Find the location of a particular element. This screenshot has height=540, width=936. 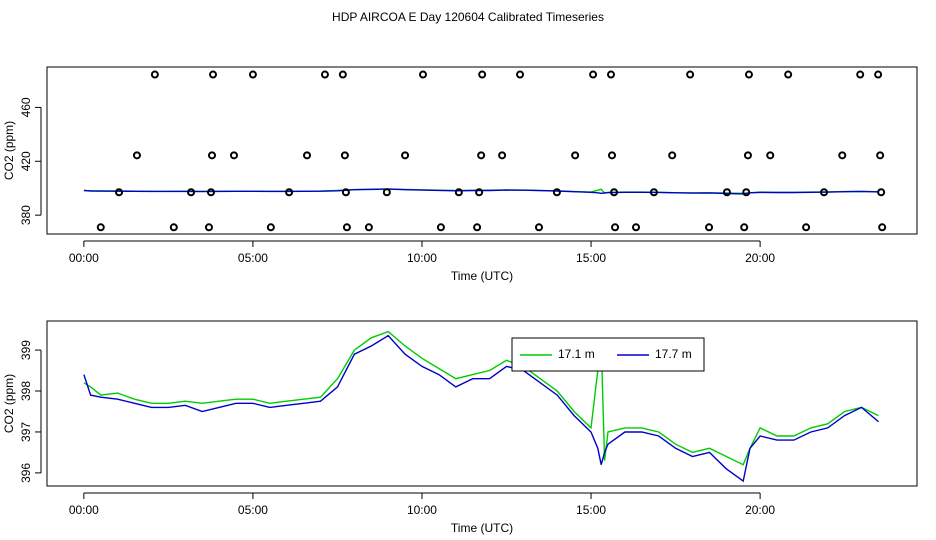

y-tick-label: 380 is located at coordinates (26, 215).